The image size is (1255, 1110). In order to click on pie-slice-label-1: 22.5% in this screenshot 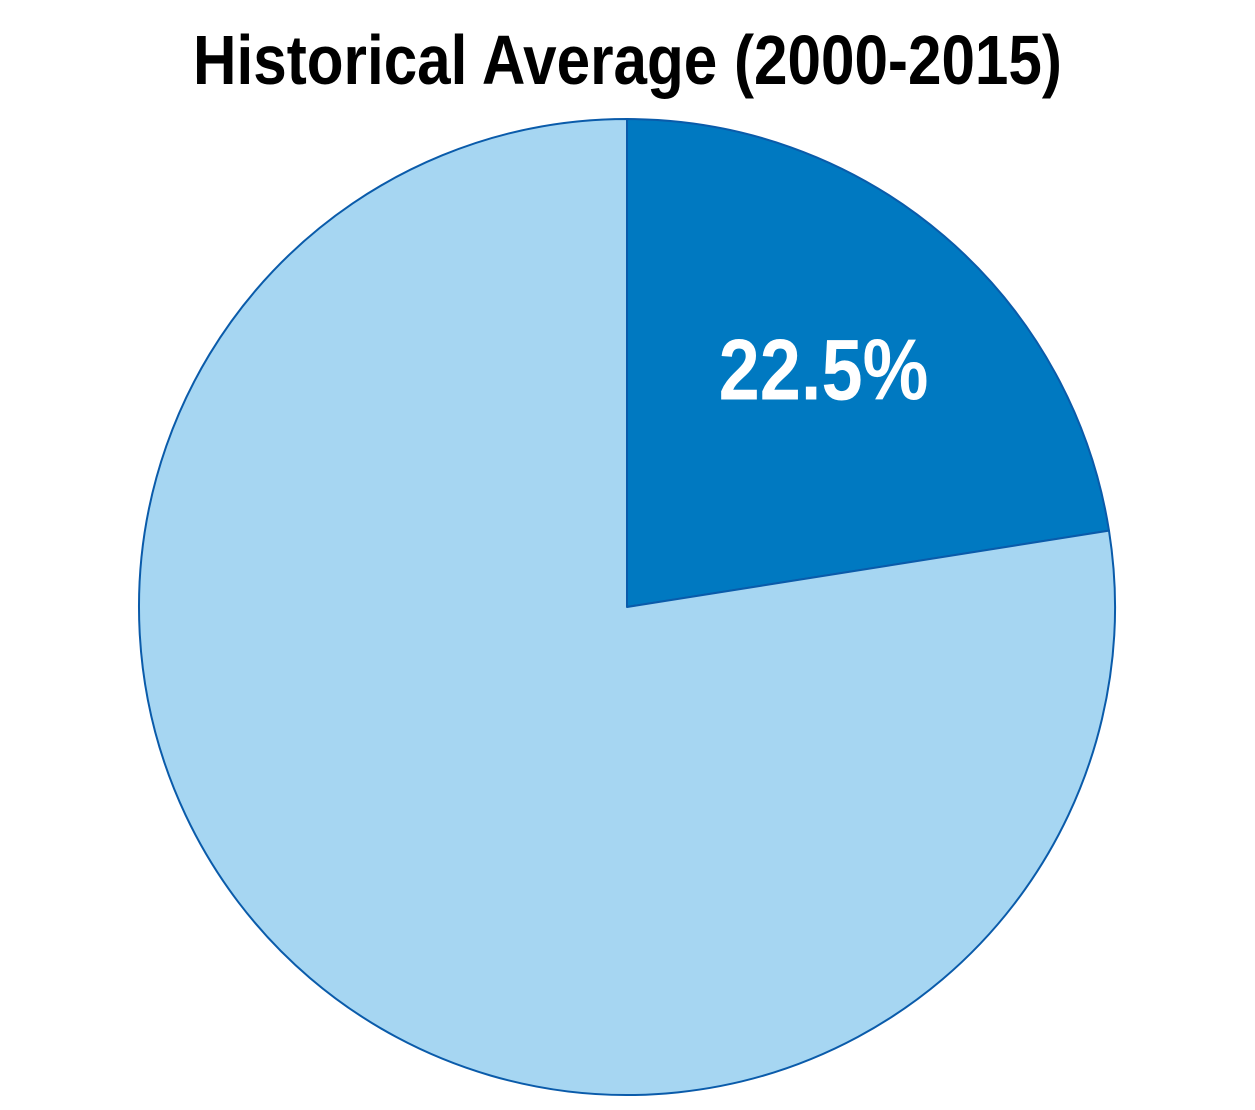, I will do `click(824, 369)`.